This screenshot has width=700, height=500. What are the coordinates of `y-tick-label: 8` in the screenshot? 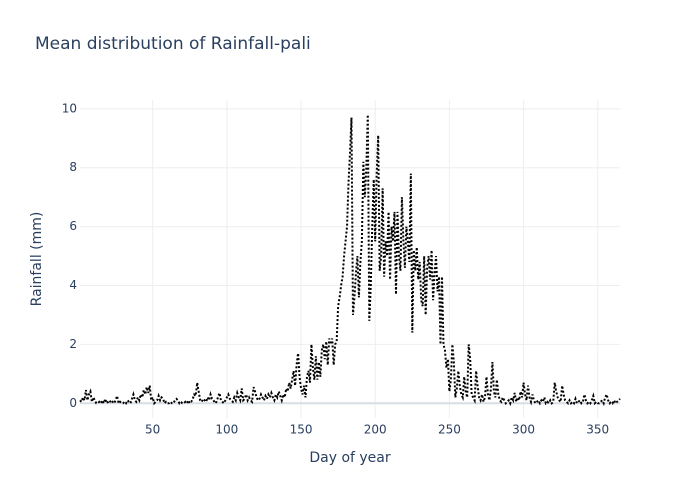 It's located at (73, 167).